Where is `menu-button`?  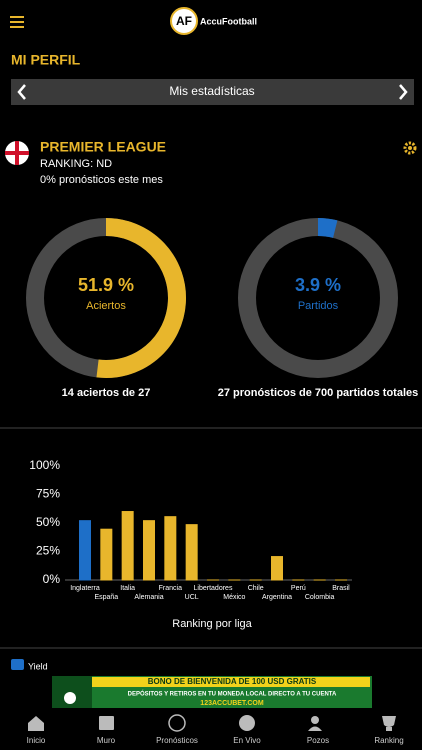 menu-button is located at coordinates (17, 22).